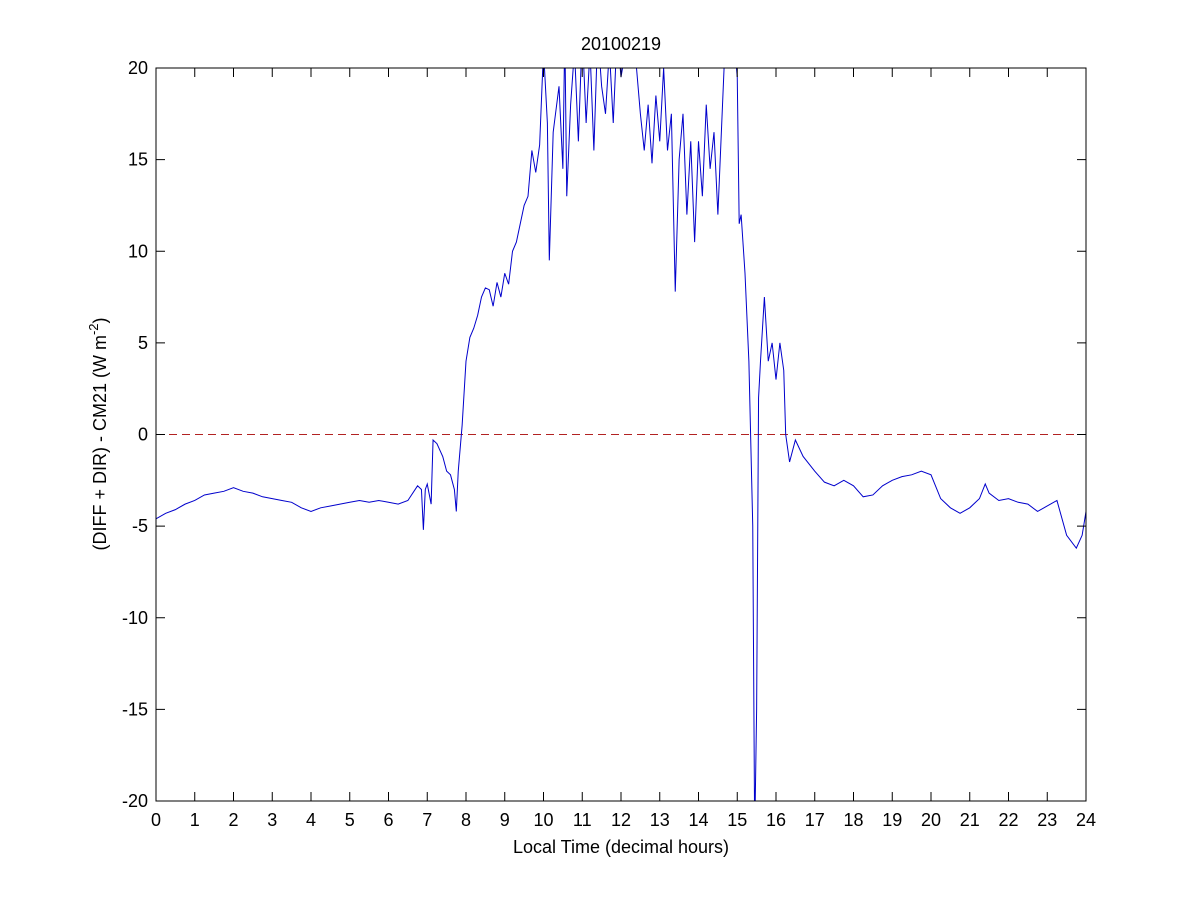  Describe the element at coordinates (698, 820) in the screenshot. I see `x-tick-label: 14` at that location.